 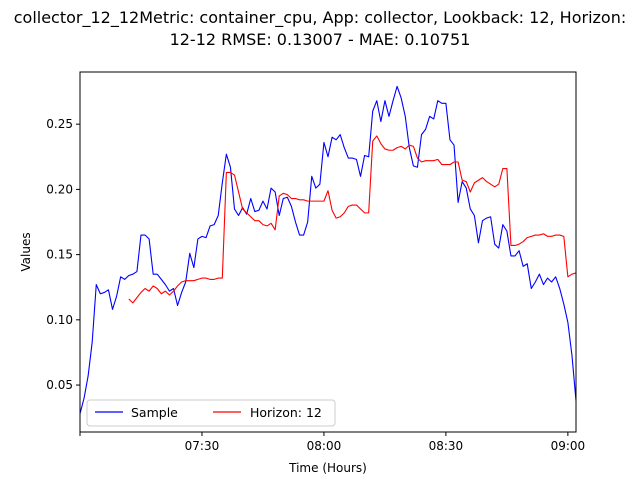 What do you see at coordinates (568, 446) in the screenshot?
I see `x-tick-label: 09:00` at bounding box center [568, 446].